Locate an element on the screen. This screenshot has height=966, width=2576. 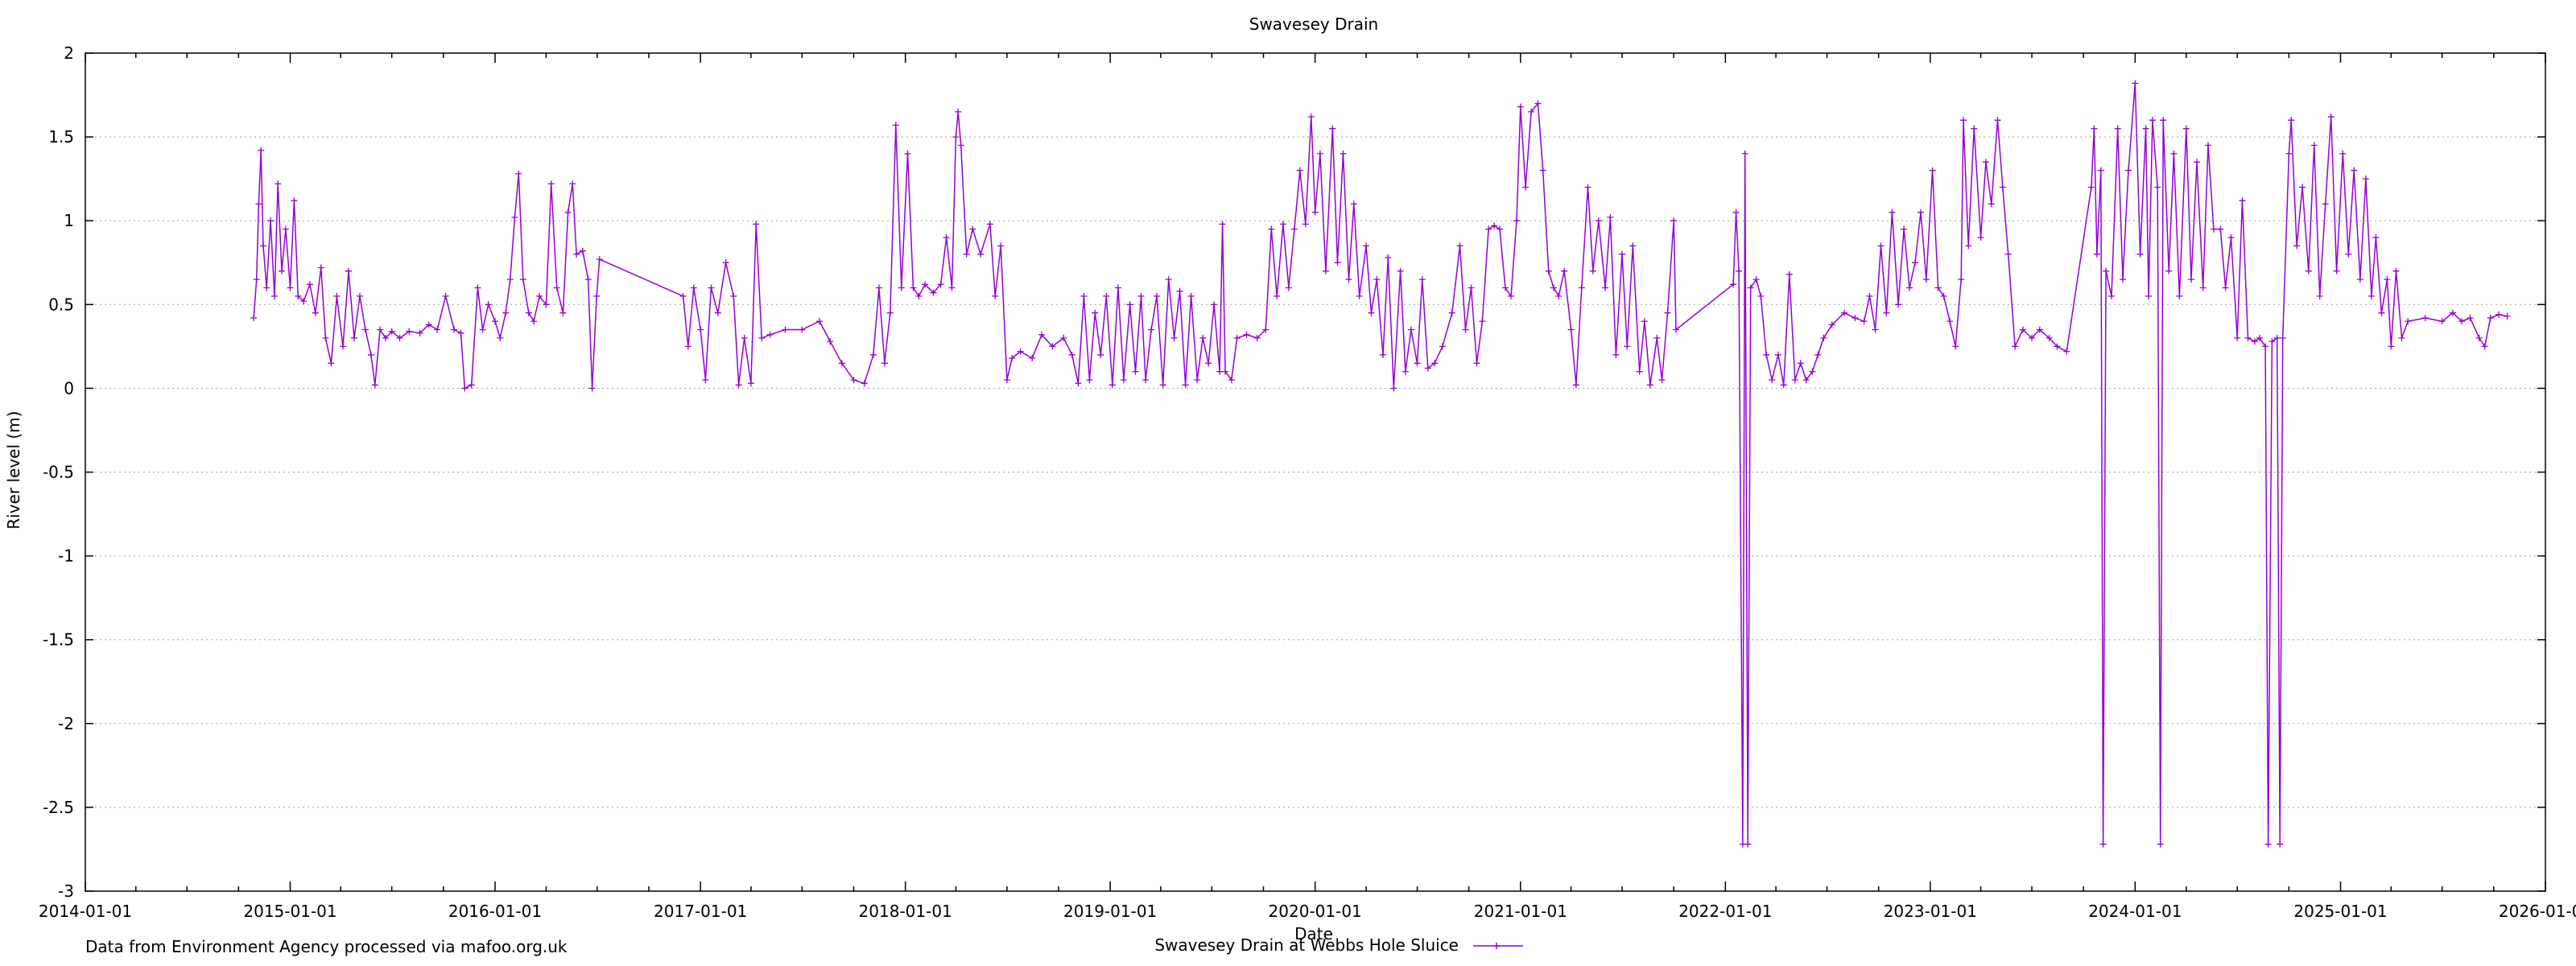
y-tick-label: -1.5 is located at coordinates (58, 640).